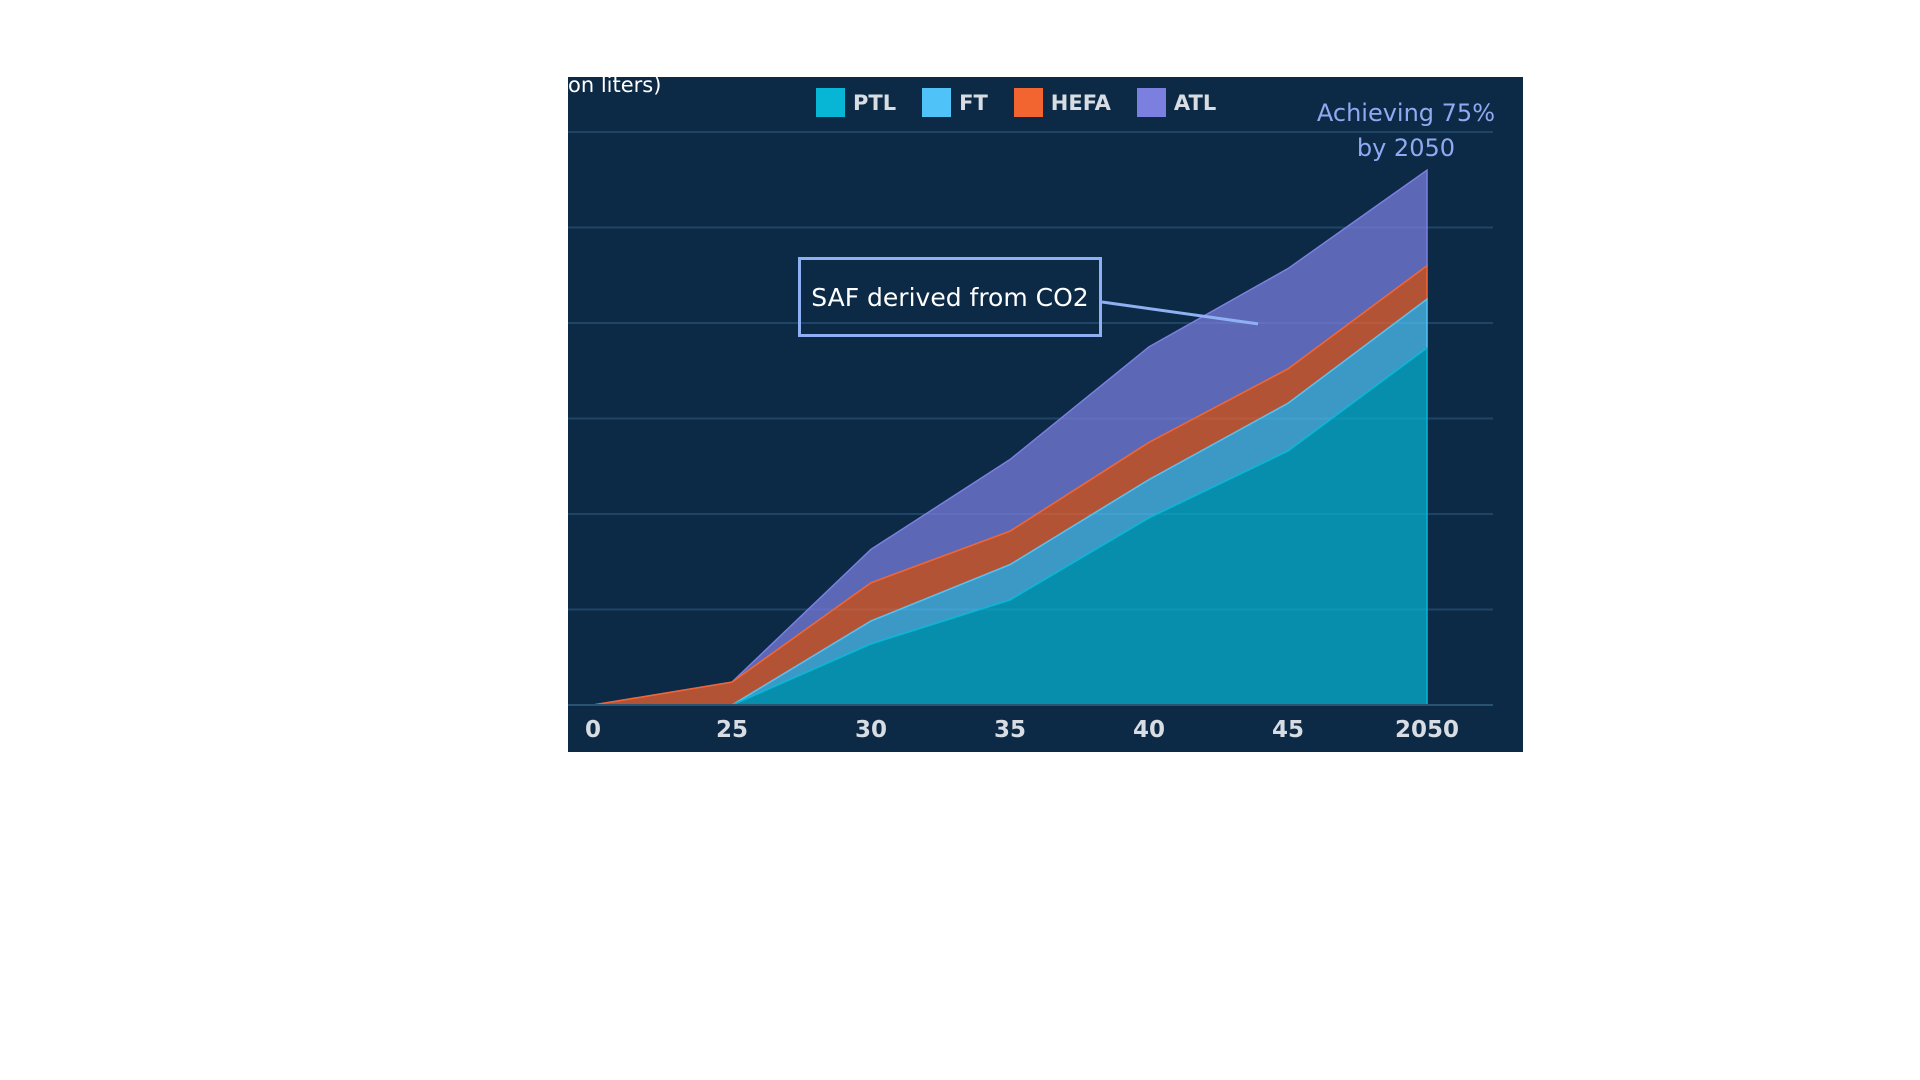  I want to click on legend-label: FT, so click(973, 102).